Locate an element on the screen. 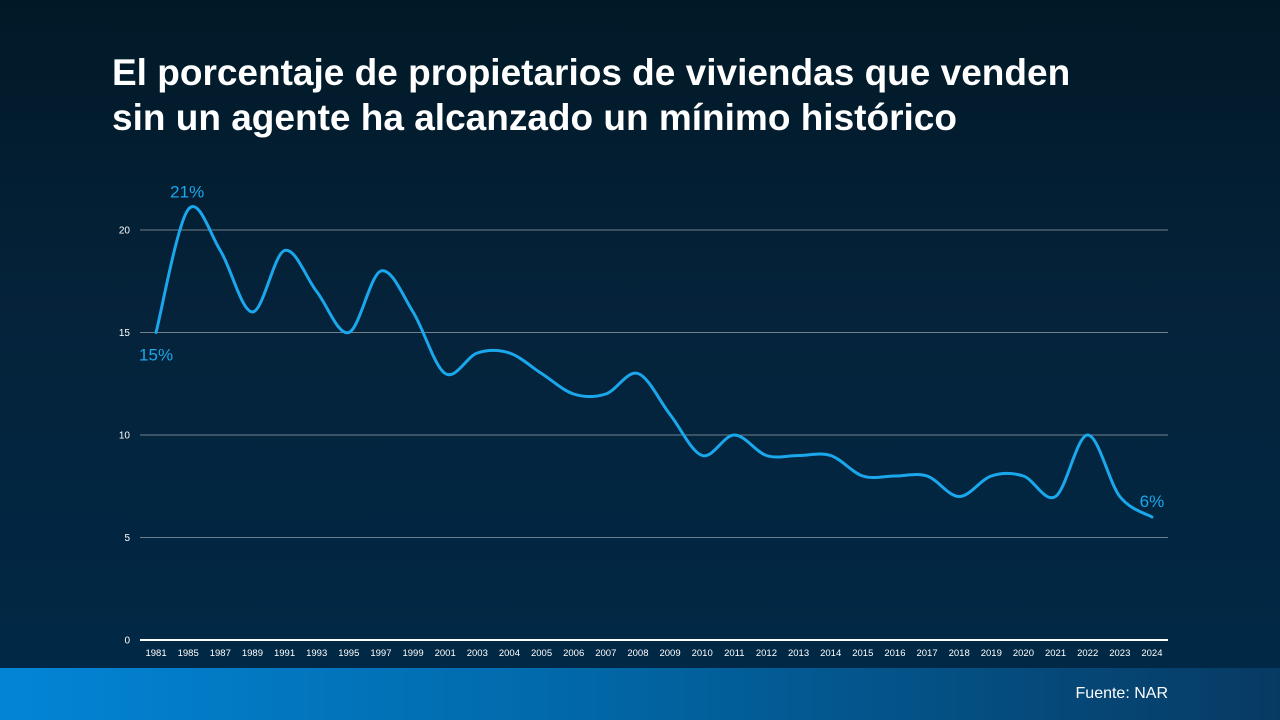  x-tick-label-2001: 2001 is located at coordinates (445, 653).